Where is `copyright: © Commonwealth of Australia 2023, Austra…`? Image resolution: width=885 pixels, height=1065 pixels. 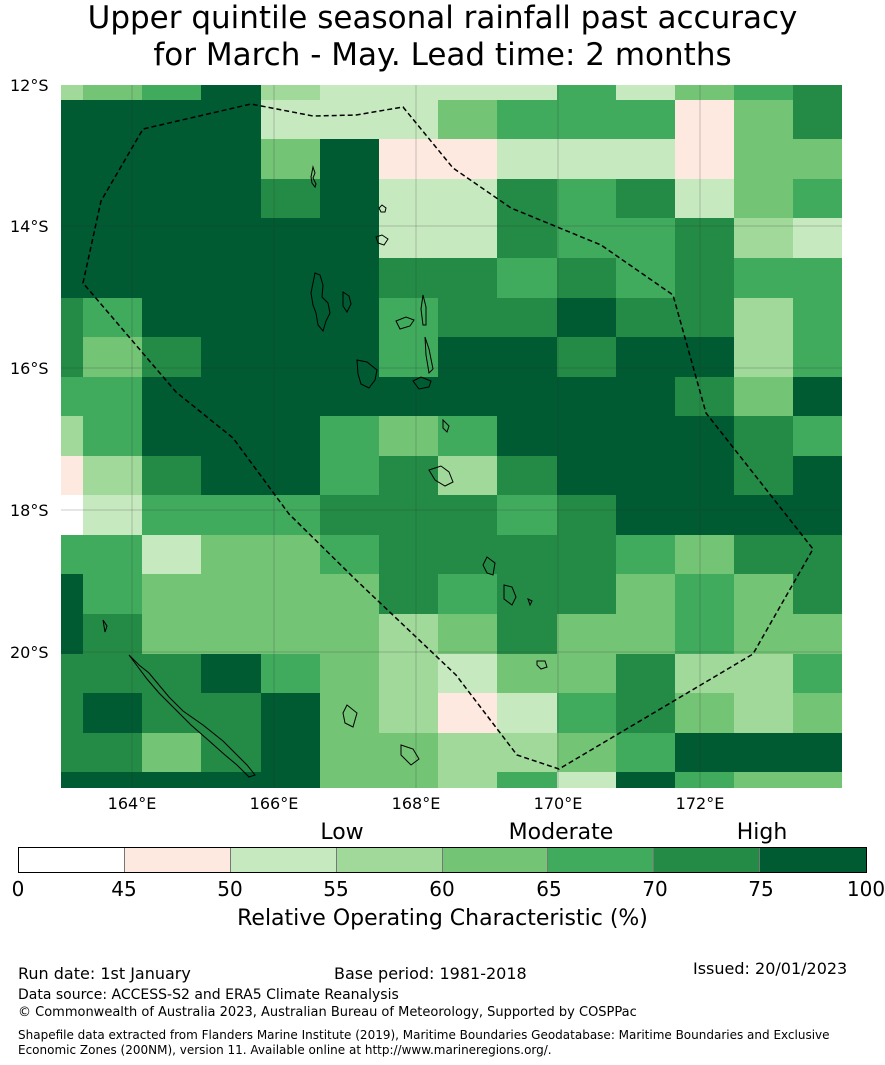
copyright: © Commonwealth of Australia 2023, Austra… is located at coordinates (327, 1012).